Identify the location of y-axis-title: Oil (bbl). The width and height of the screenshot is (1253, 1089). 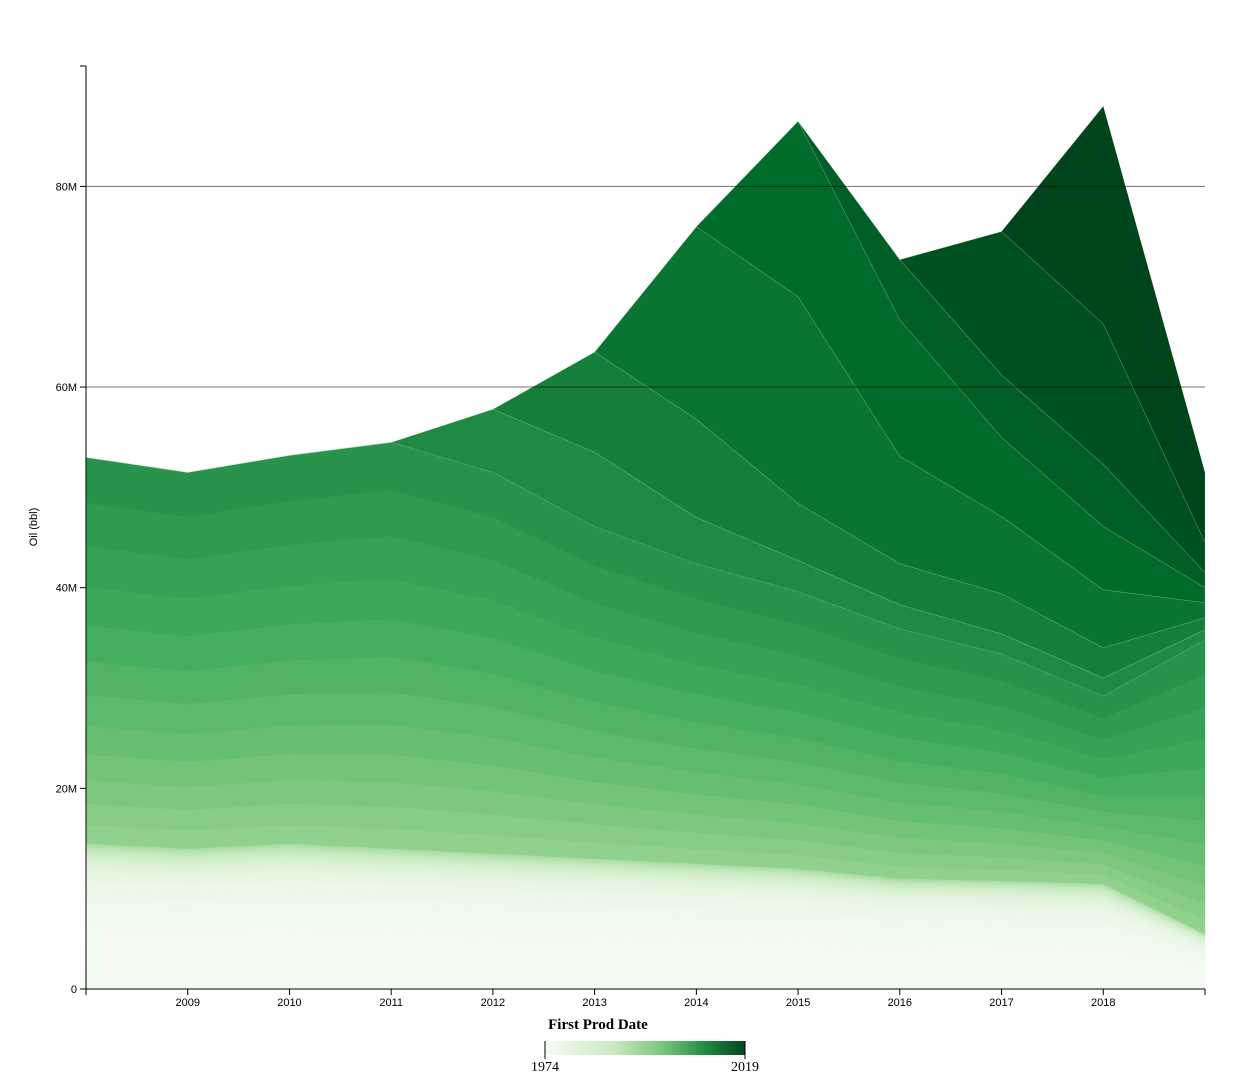
(34, 527).